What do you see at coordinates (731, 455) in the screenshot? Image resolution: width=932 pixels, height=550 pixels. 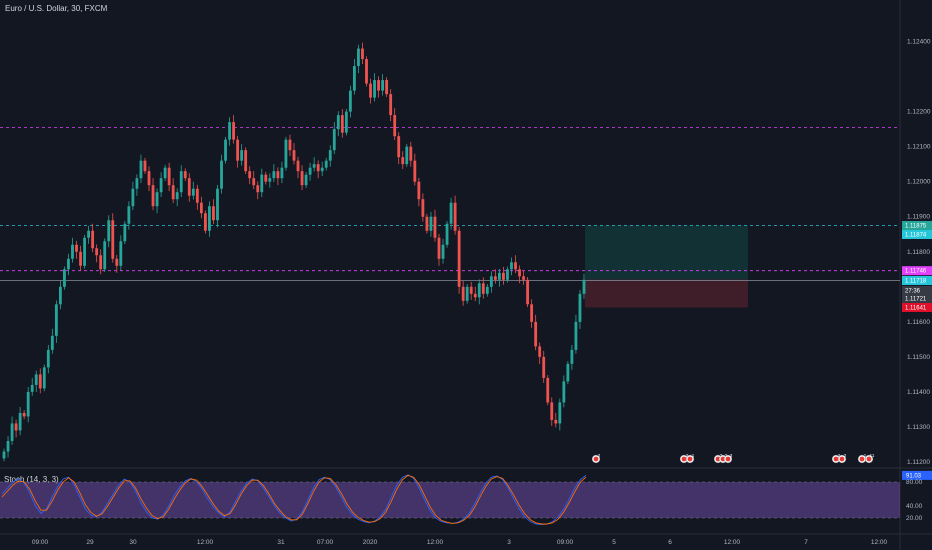 I see `event-count: 3` at bounding box center [731, 455].